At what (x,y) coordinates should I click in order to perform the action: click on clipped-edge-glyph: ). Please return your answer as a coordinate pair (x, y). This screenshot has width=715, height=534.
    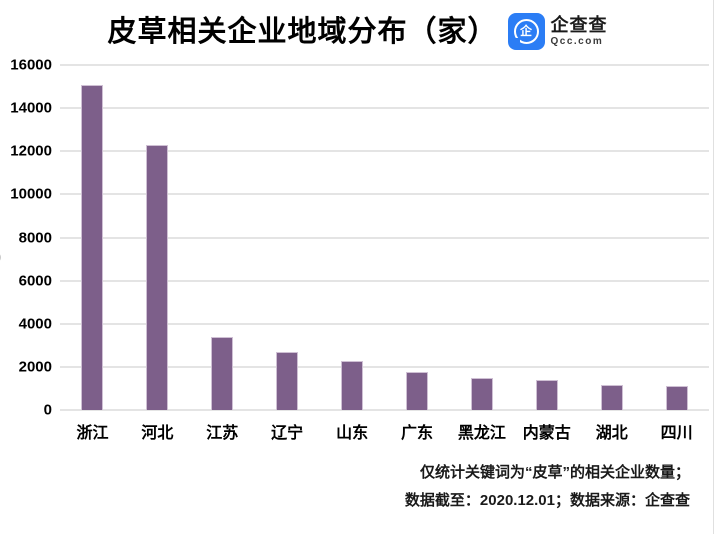
    Looking at the image, I should click on (0, 256).